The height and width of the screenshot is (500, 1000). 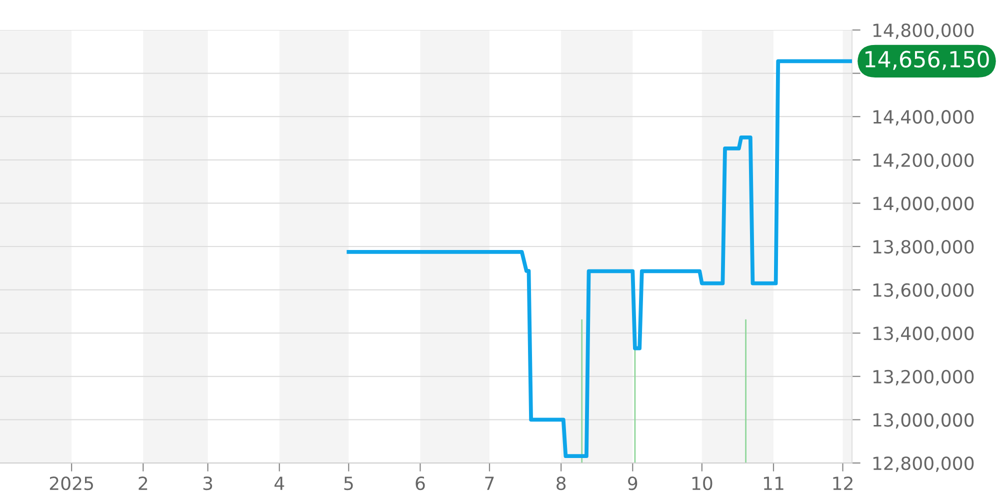 What do you see at coordinates (923, 421) in the screenshot?
I see `y-tick-label: 13,000,000` at bounding box center [923, 421].